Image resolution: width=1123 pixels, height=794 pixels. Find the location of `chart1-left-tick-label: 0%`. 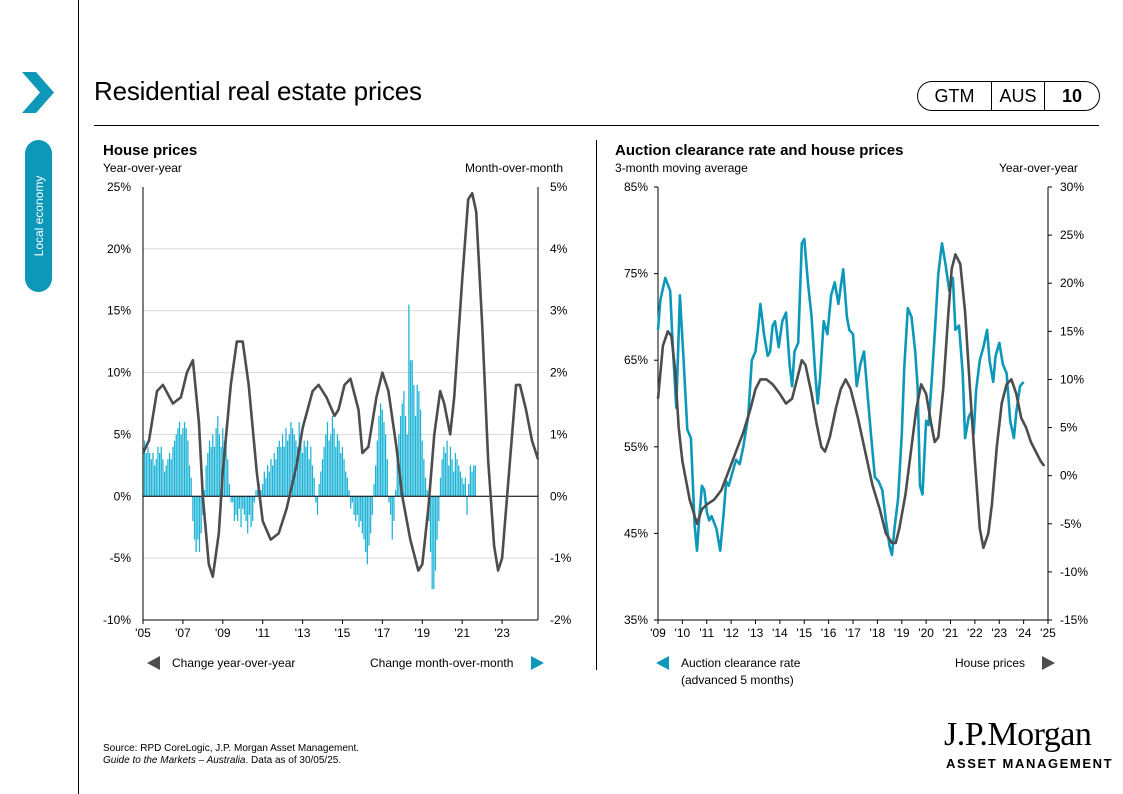

chart1-left-tick-label: 0% is located at coordinates (123, 496).